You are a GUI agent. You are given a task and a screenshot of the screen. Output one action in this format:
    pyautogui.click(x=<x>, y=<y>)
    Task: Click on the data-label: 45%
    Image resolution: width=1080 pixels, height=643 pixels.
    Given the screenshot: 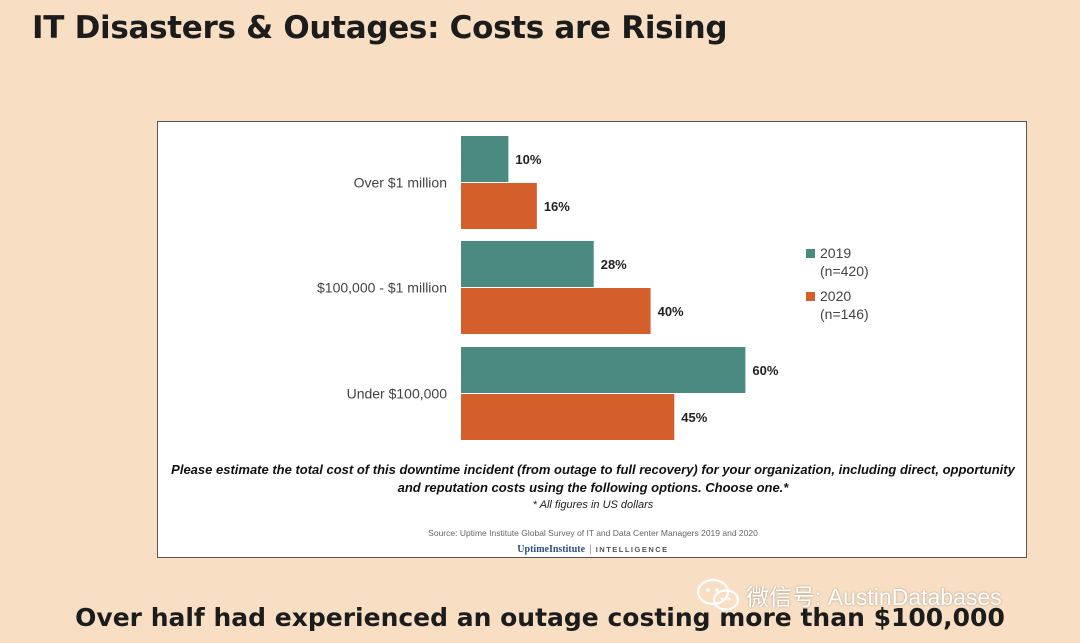 What is the action you would take?
    pyautogui.click(x=694, y=417)
    